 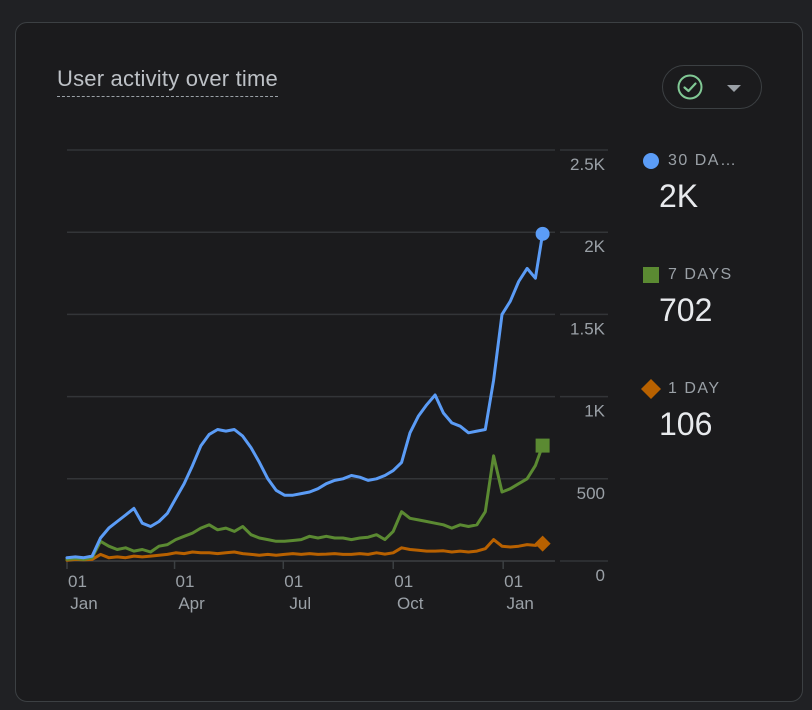 What do you see at coordinates (191, 603) in the screenshot?
I see `x-tick-label-month: Apr` at bounding box center [191, 603].